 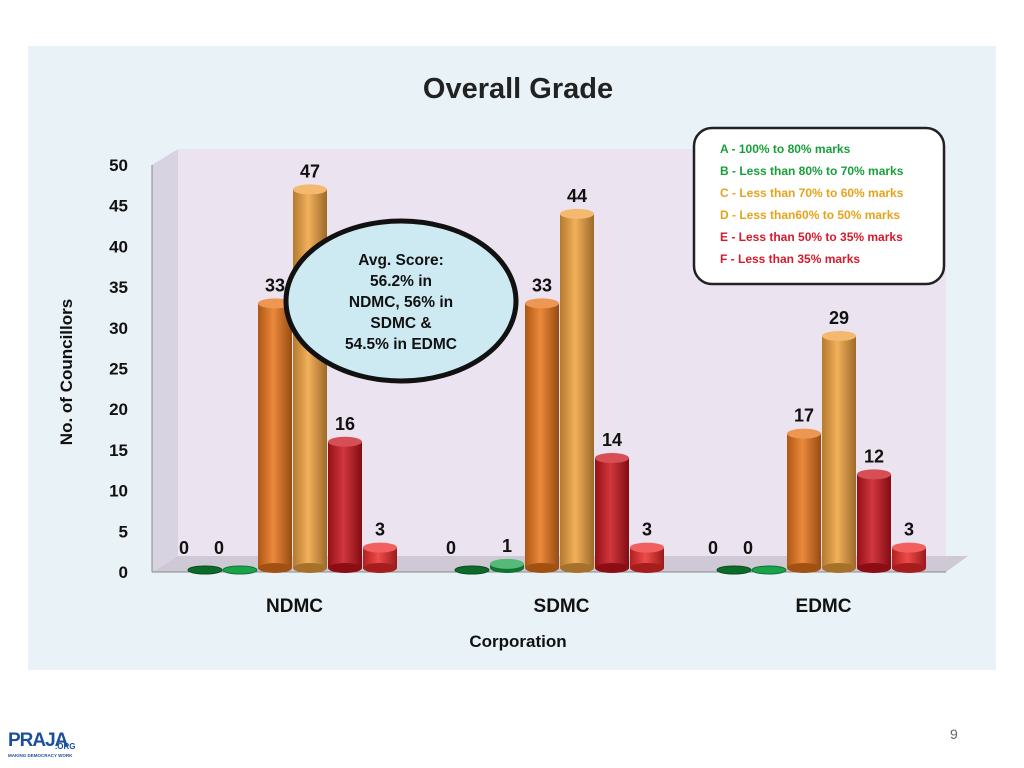 I want to click on data-label: 14, so click(x=612, y=440).